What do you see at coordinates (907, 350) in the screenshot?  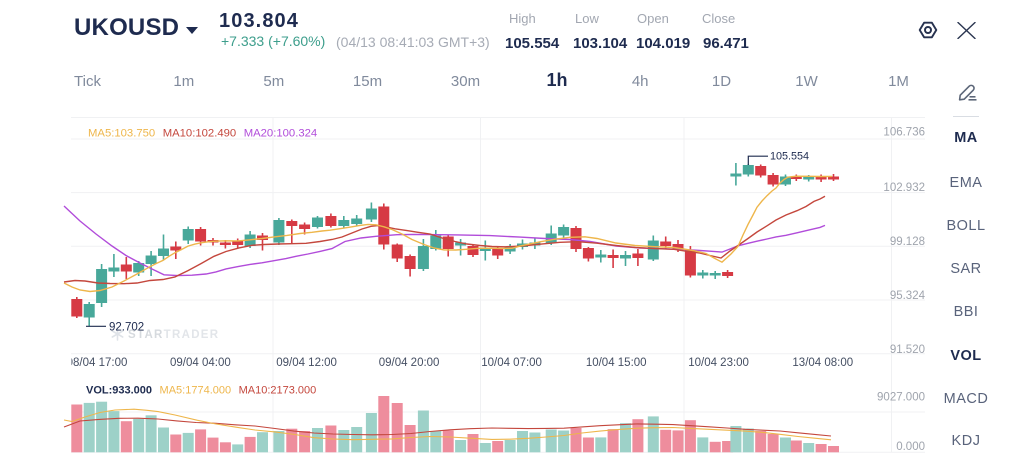 I see `svg-text: 91.520` at bounding box center [907, 350].